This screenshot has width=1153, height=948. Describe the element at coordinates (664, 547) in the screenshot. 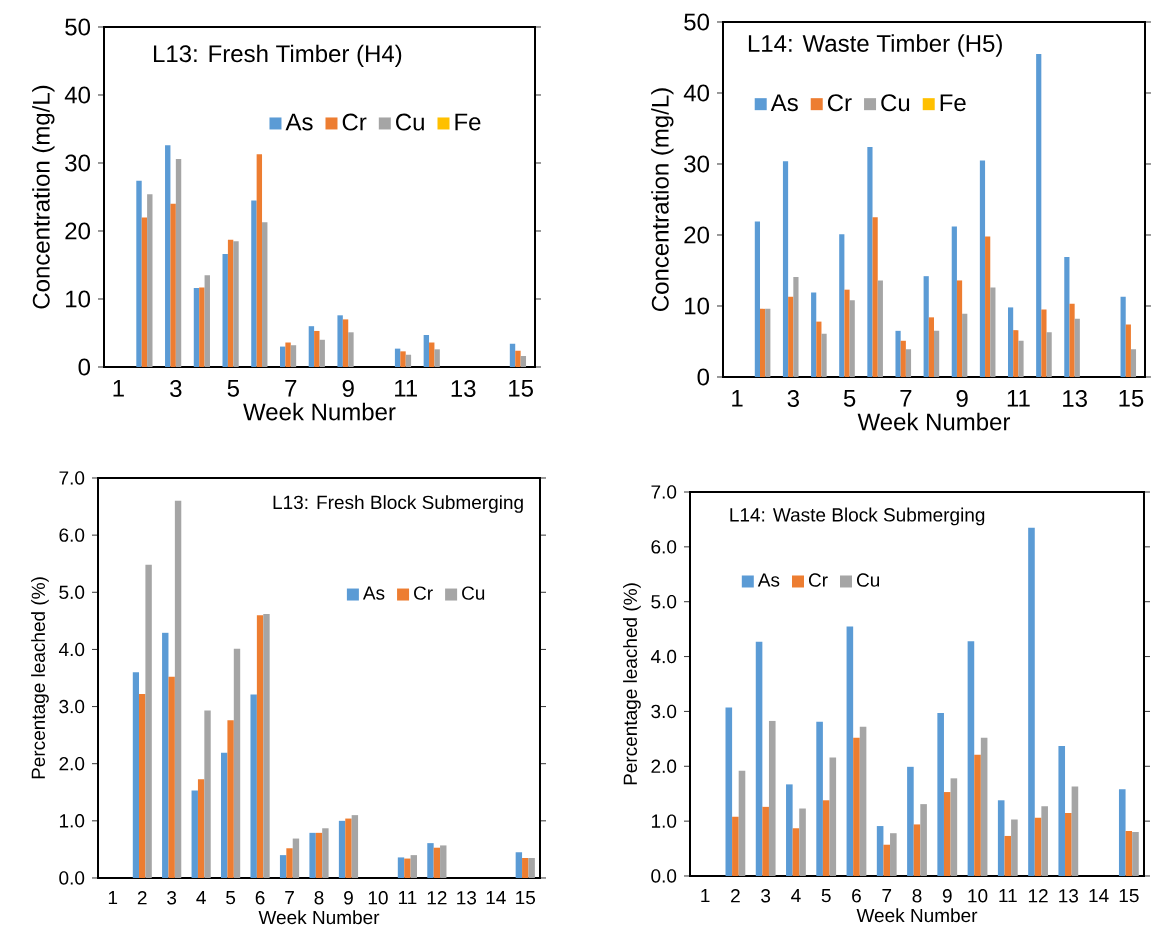

I see `y-tick-label: 6.0` at that location.